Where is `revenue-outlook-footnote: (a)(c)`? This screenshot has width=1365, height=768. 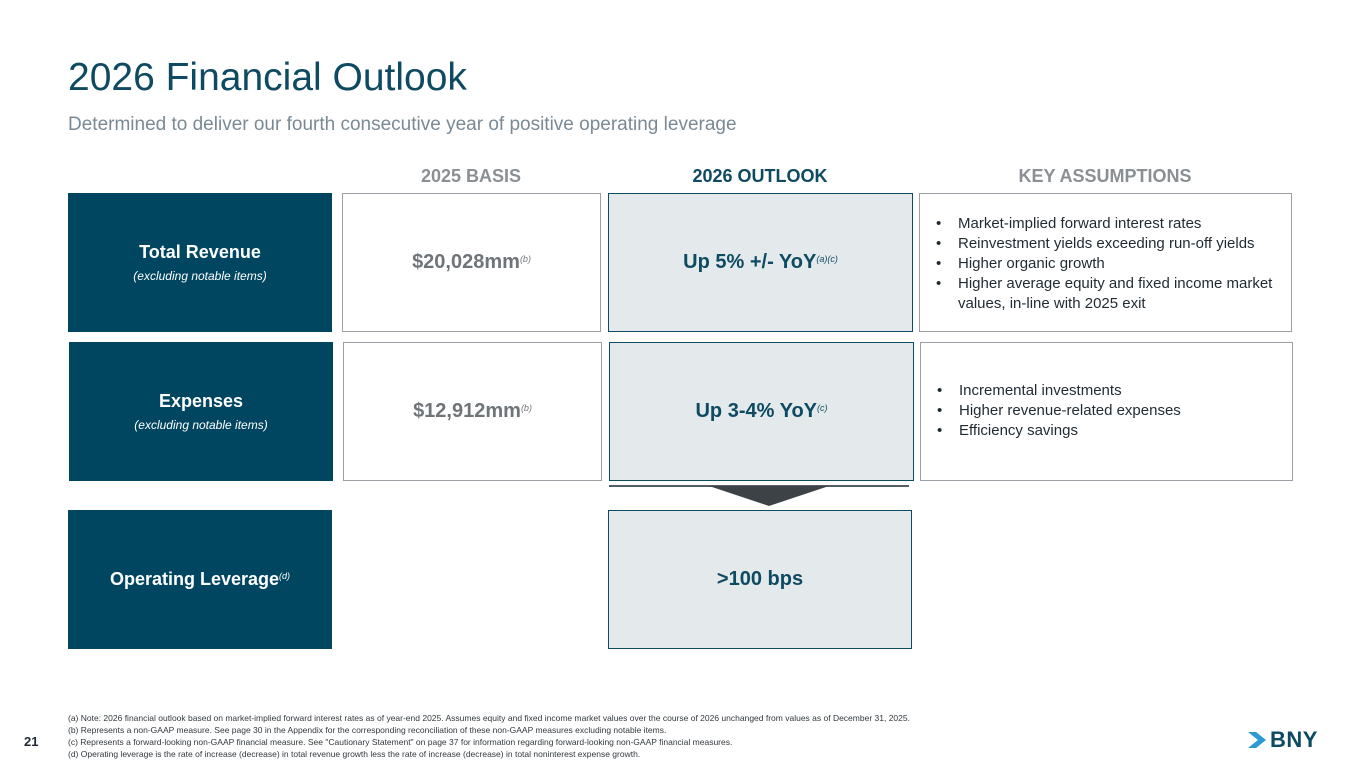
revenue-outlook-footnote: (a)(c) is located at coordinates (827, 258).